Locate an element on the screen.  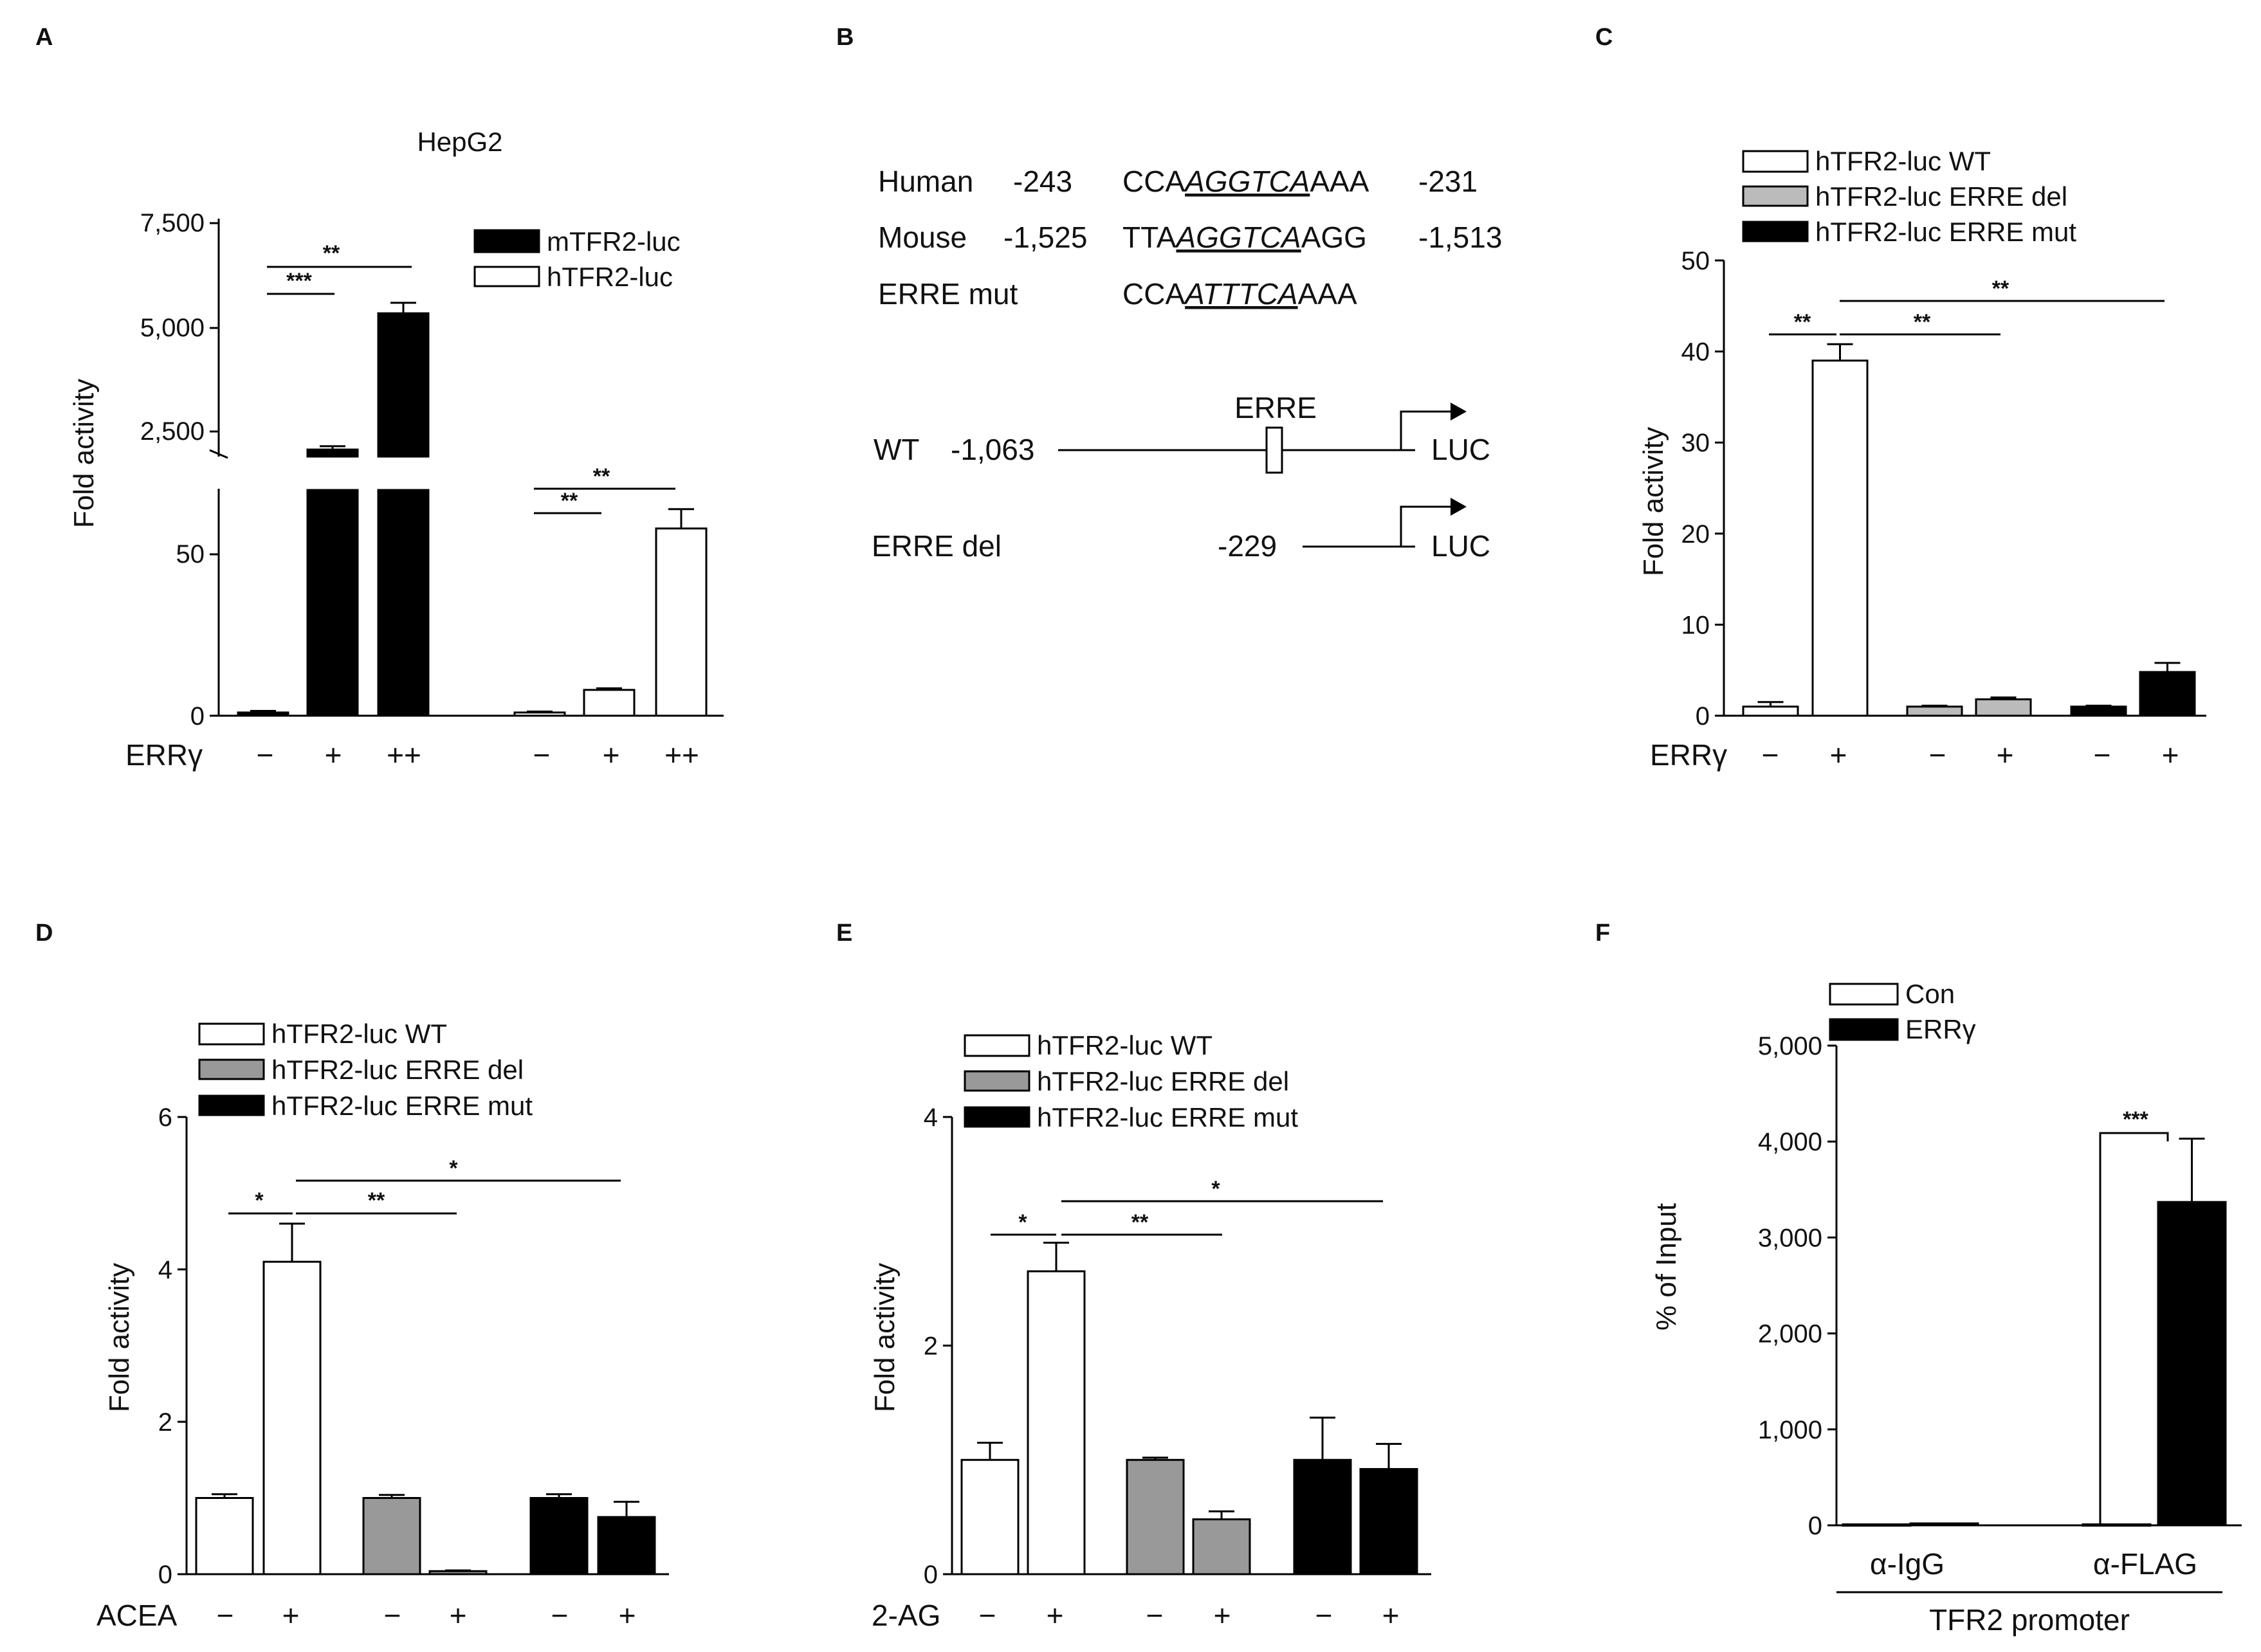
panel-d-row-label: ACEA is located at coordinates (137, 1615).